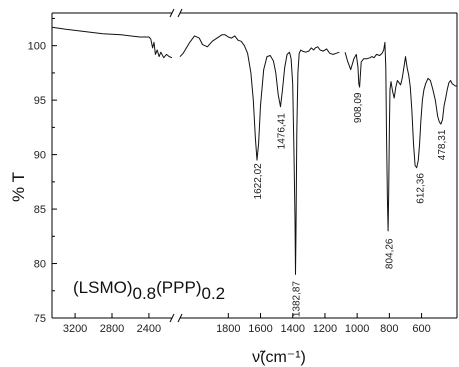  I want to click on peak-label: 908,09, so click(358, 107).